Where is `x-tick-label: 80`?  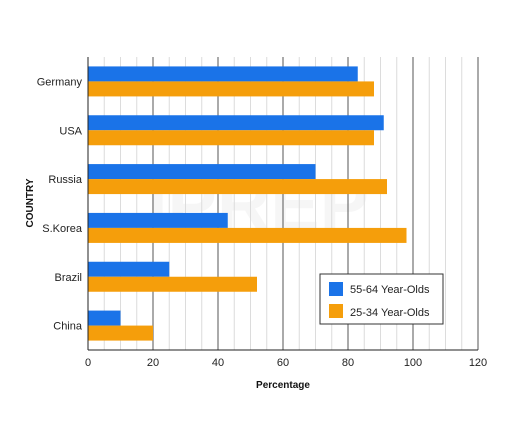
x-tick-label: 80 is located at coordinates (348, 363).